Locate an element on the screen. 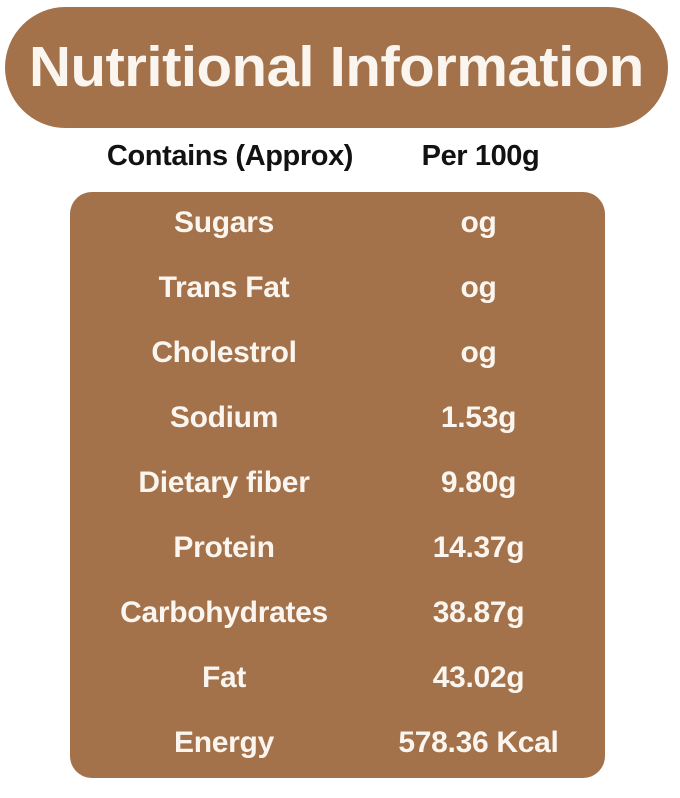 This screenshot has width=680, height=798. column-header-contains: Contains (Approx) is located at coordinates (230, 155).